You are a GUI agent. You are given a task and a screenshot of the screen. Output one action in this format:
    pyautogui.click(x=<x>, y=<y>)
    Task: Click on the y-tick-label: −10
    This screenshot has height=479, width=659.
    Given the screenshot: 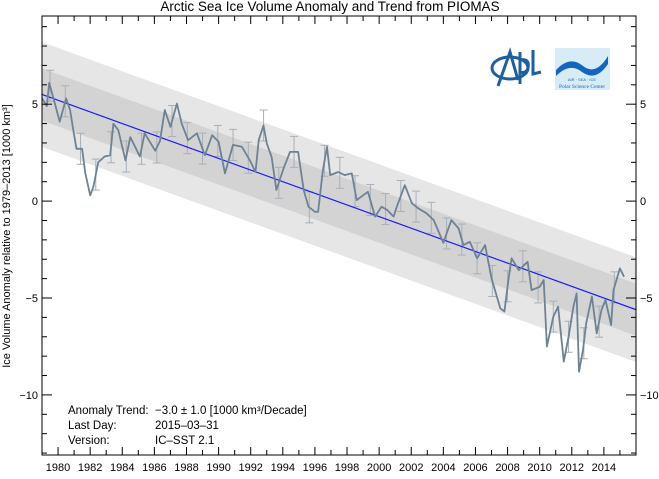 What is the action you would take?
    pyautogui.click(x=28, y=396)
    